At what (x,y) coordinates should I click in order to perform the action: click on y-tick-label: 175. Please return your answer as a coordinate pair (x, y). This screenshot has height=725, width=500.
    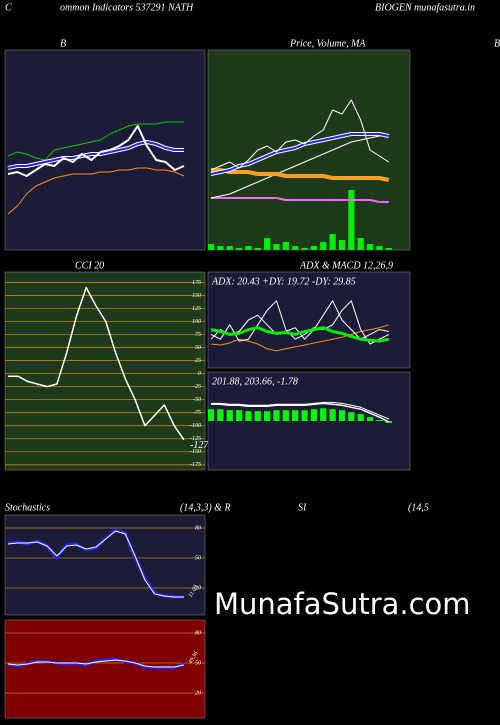
    Looking at the image, I should click on (196, 283).